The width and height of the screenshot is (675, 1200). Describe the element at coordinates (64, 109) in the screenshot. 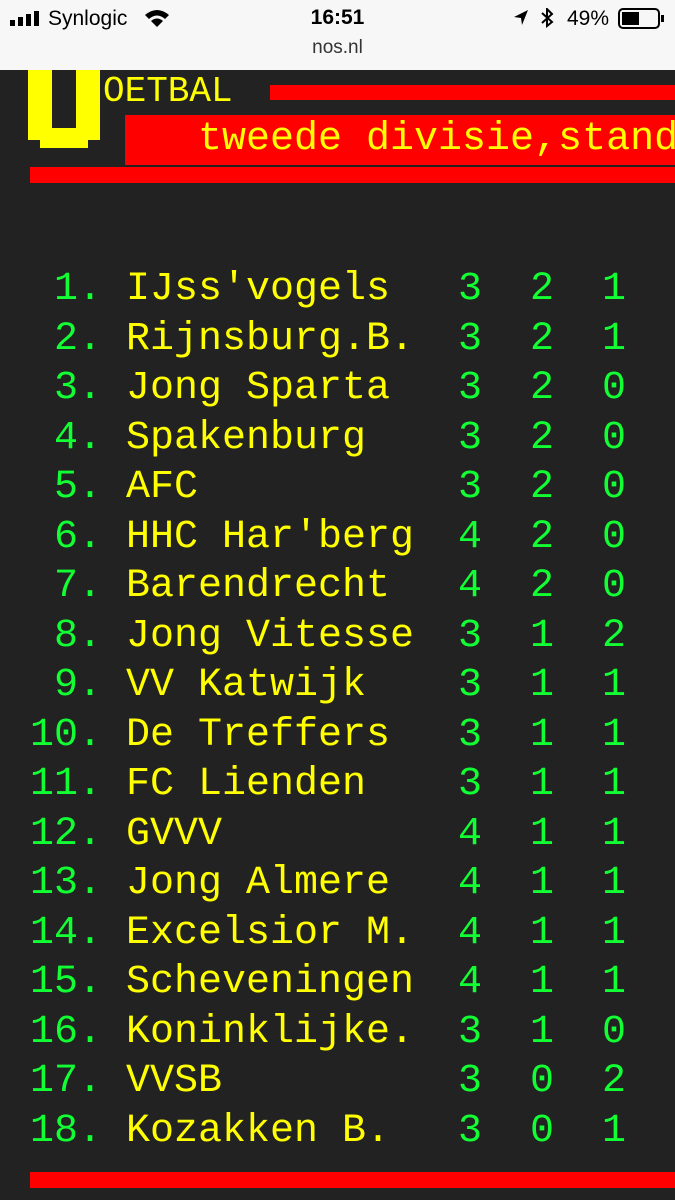

I see `logo-block-v` at that location.